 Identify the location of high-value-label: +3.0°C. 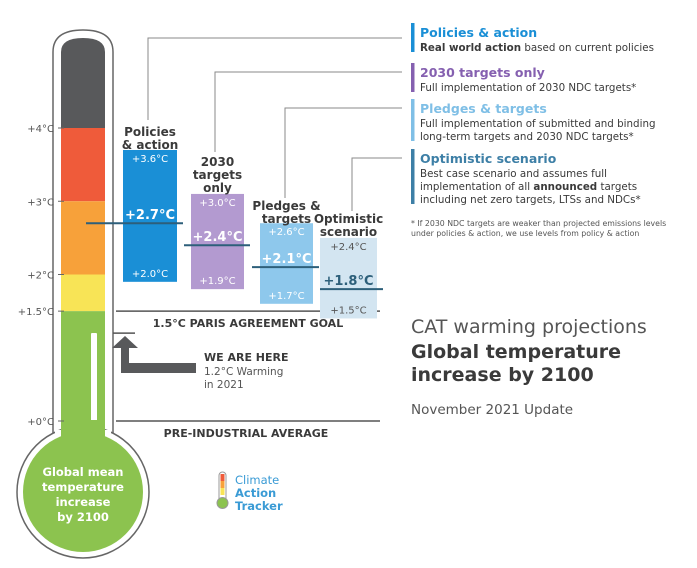
(217, 203).